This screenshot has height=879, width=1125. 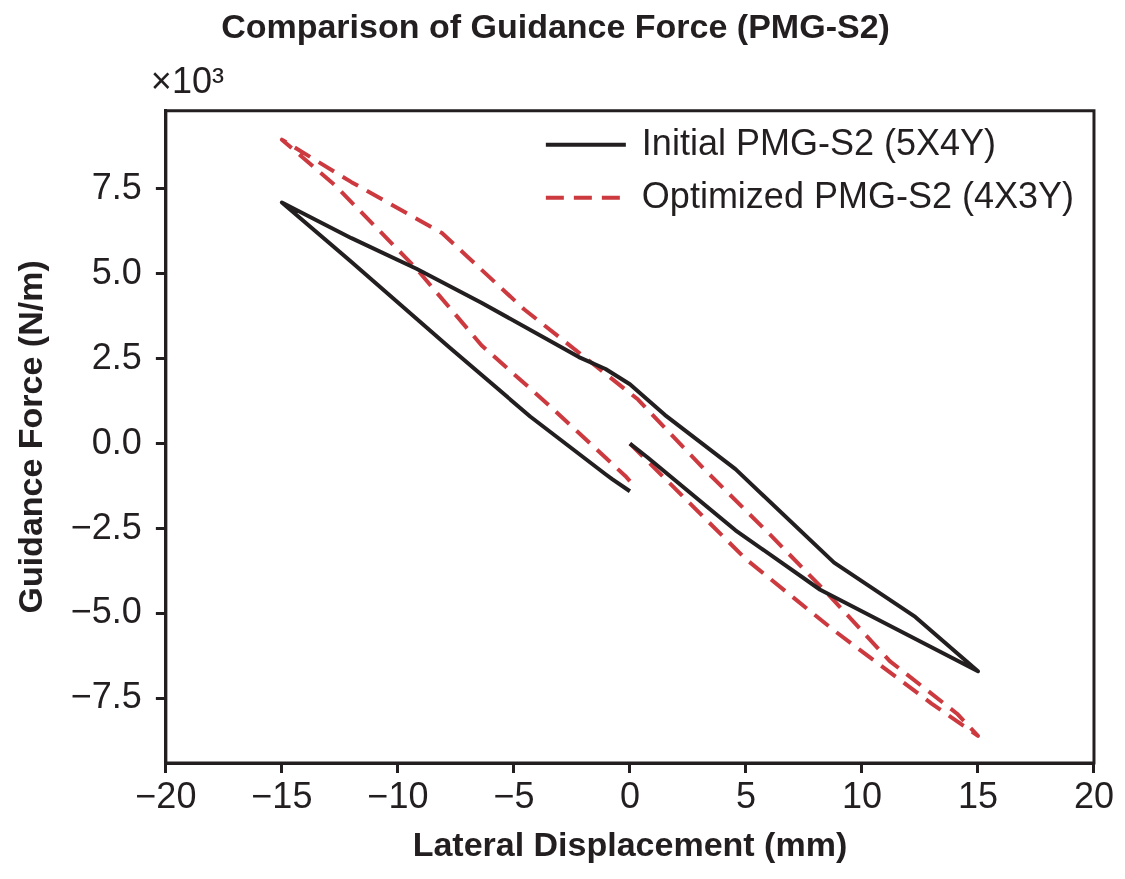 What do you see at coordinates (857, 195) in the screenshot?
I see `legend-label: Optimized PMG-S2 (4X3Y)` at bounding box center [857, 195].